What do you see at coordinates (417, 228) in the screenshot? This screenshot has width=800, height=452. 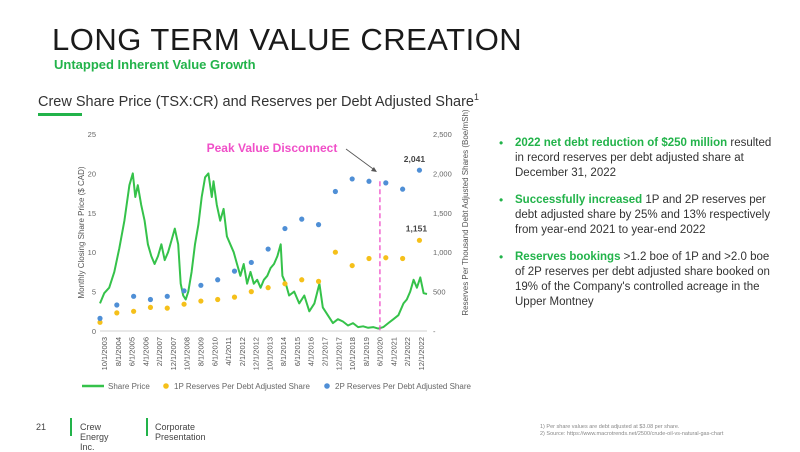 I see `data-label-1p-last: 1,151` at bounding box center [417, 228].